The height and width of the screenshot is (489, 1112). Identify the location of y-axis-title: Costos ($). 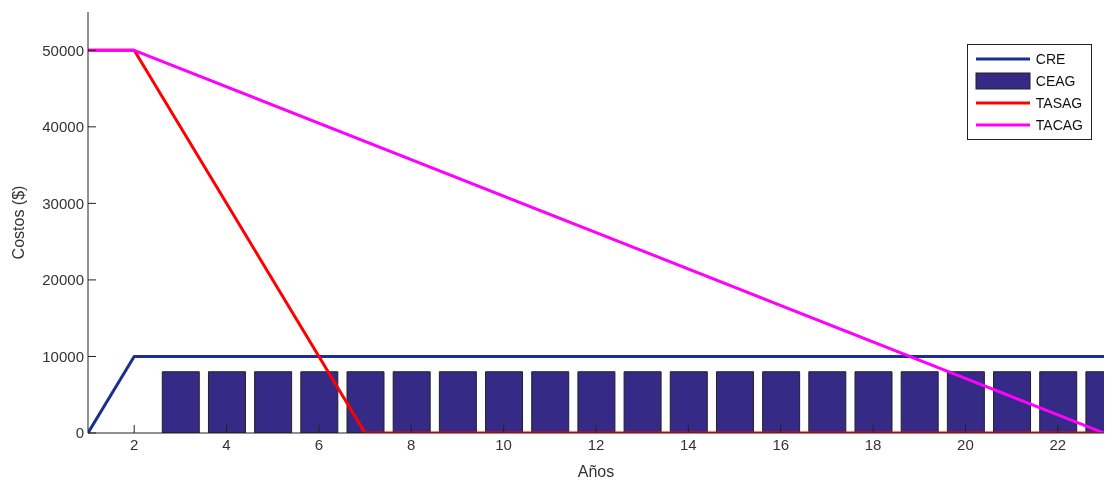
(18, 222).